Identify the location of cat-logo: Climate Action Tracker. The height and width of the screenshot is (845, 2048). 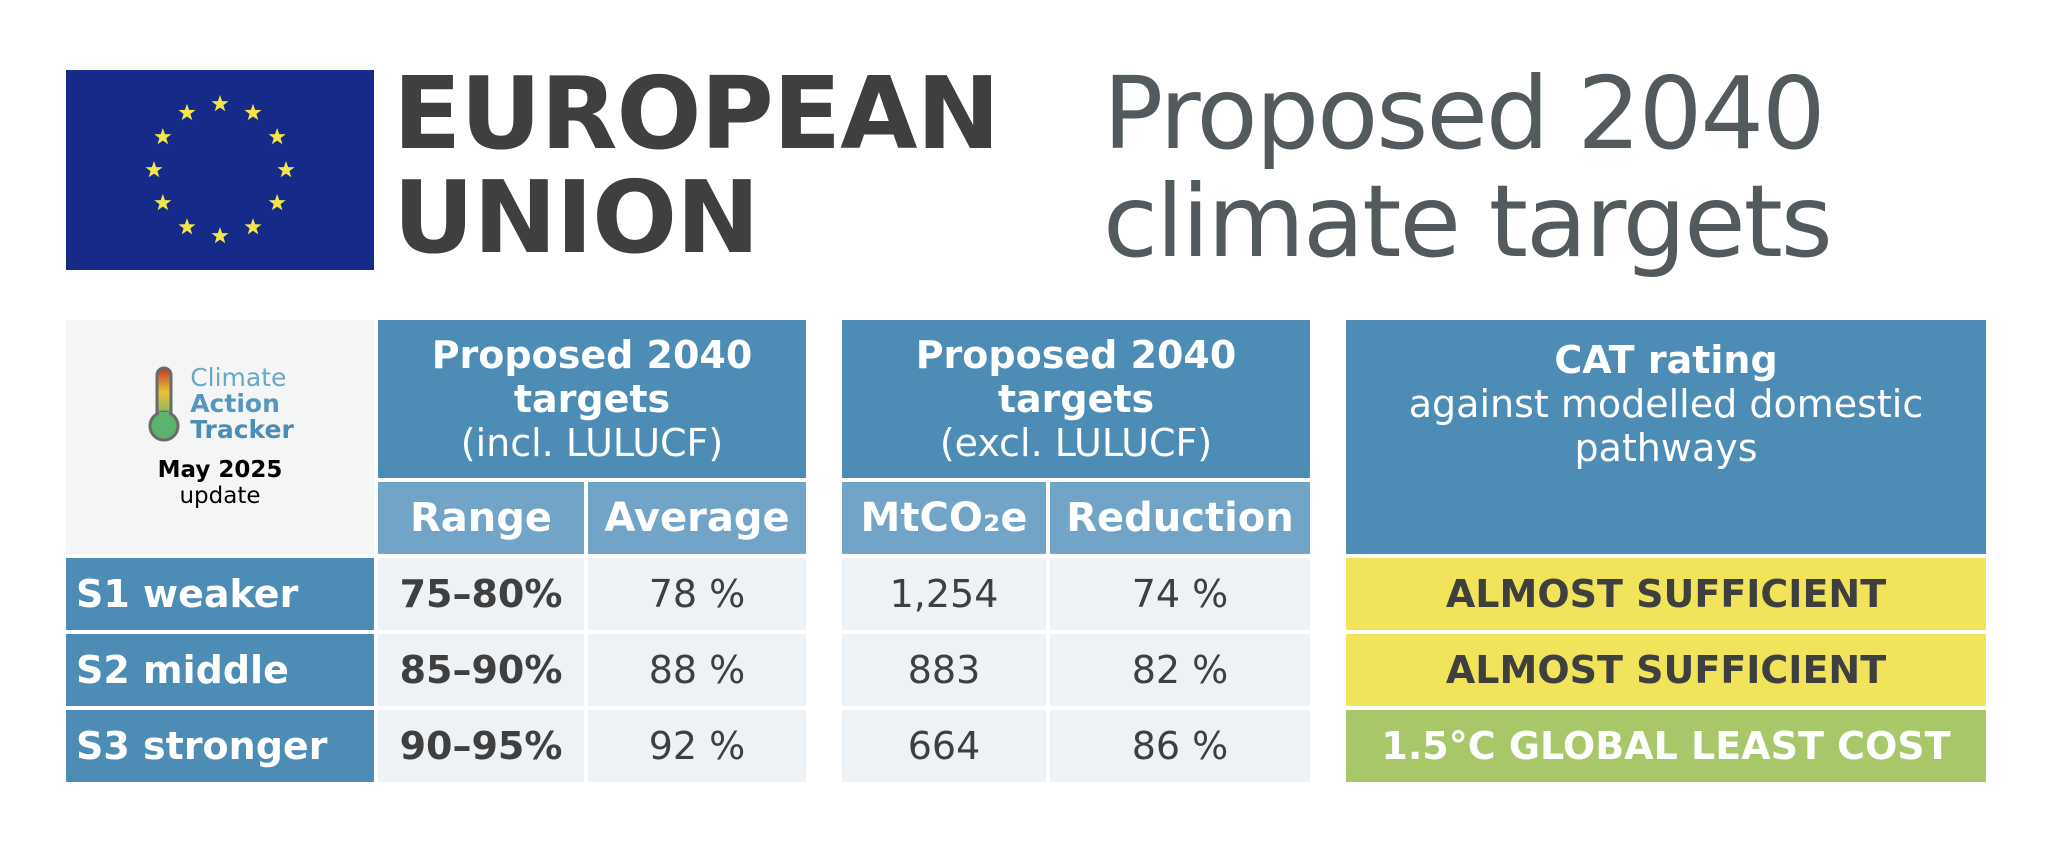
(220, 404).